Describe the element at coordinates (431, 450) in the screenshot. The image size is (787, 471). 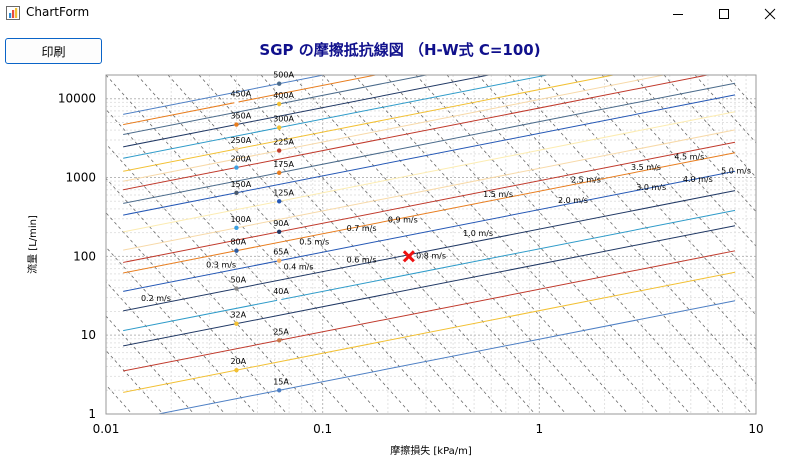
I see `x-axis-label: 摩擦損失 [kPa/m]` at that location.